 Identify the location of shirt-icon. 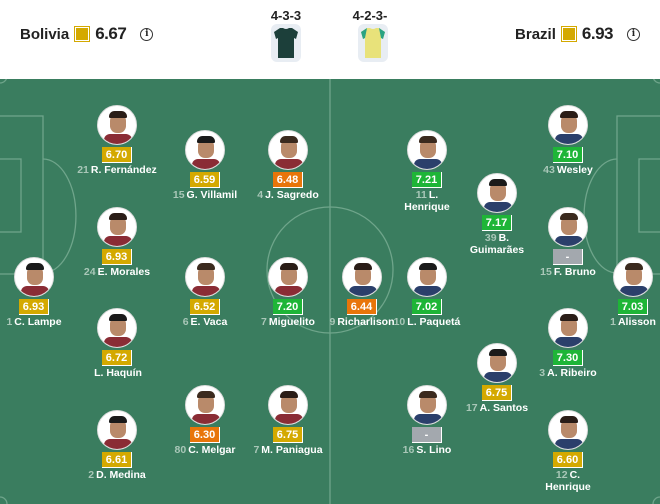
(373, 43).